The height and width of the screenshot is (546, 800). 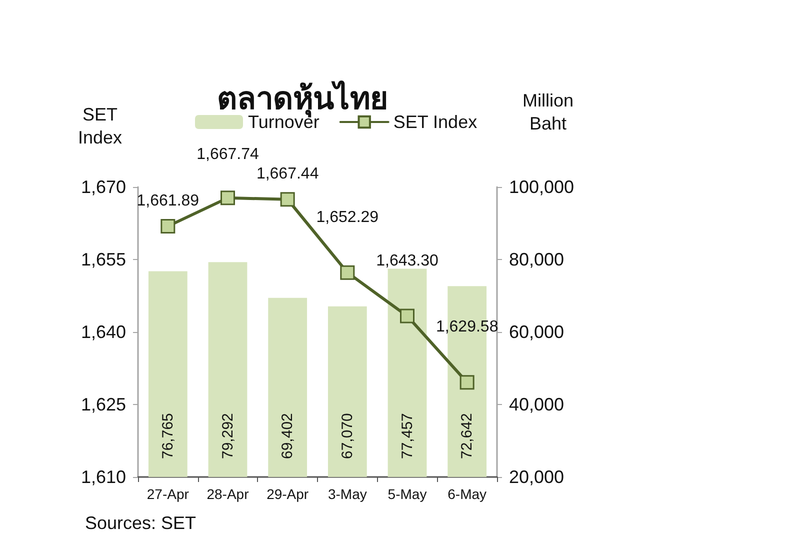 What do you see at coordinates (536, 477) in the screenshot?
I see `y2-tick-label: 20,000` at bounding box center [536, 477].